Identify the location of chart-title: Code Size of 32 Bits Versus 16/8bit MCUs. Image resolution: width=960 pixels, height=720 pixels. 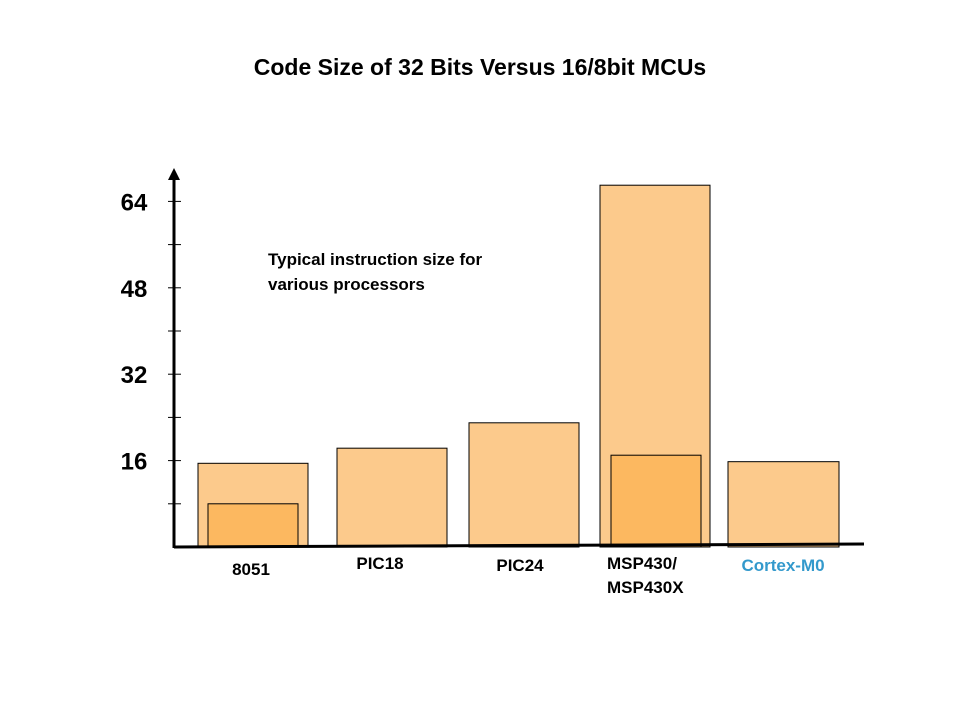
(480, 67).